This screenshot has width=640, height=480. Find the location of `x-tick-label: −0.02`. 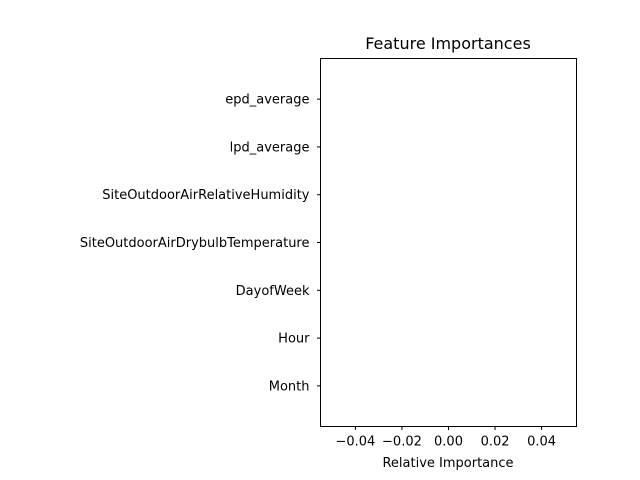

x-tick-label: −0.02 is located at coordinates (402, 442).